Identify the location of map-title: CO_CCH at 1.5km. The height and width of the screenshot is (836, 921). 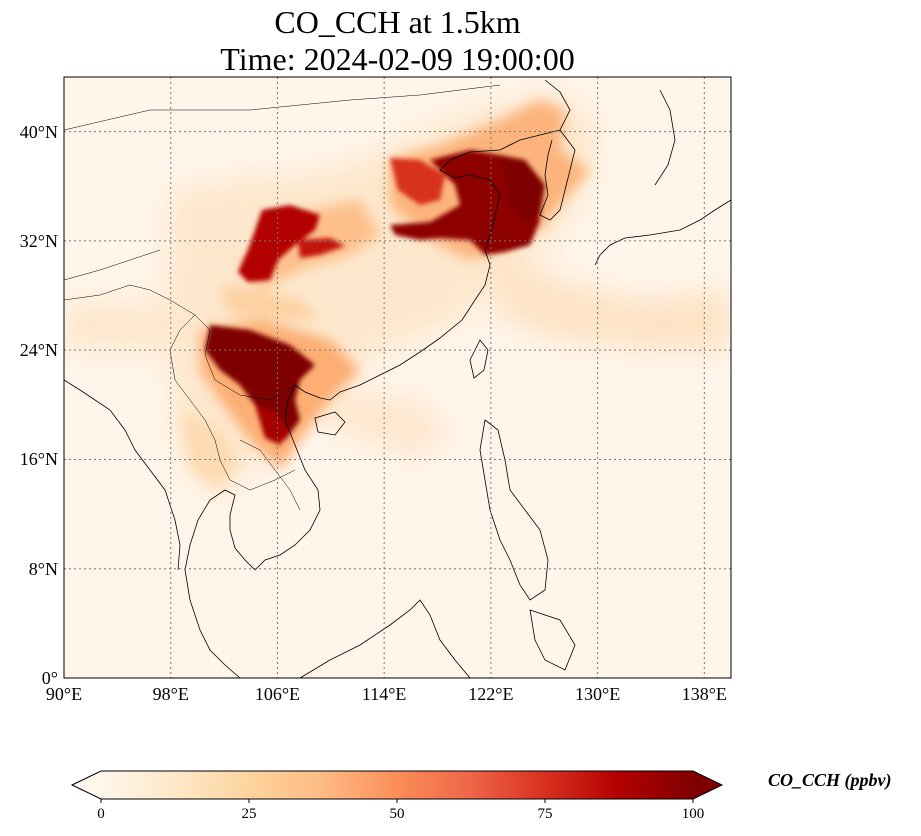
(397, 22).